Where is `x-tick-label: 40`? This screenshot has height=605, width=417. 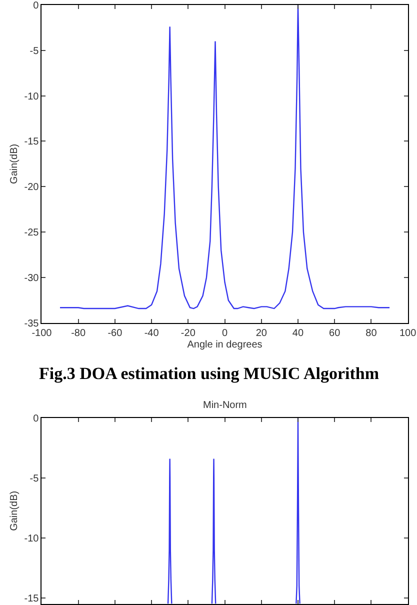 x-tick-label: 40 is located at coordinates (298, 334).